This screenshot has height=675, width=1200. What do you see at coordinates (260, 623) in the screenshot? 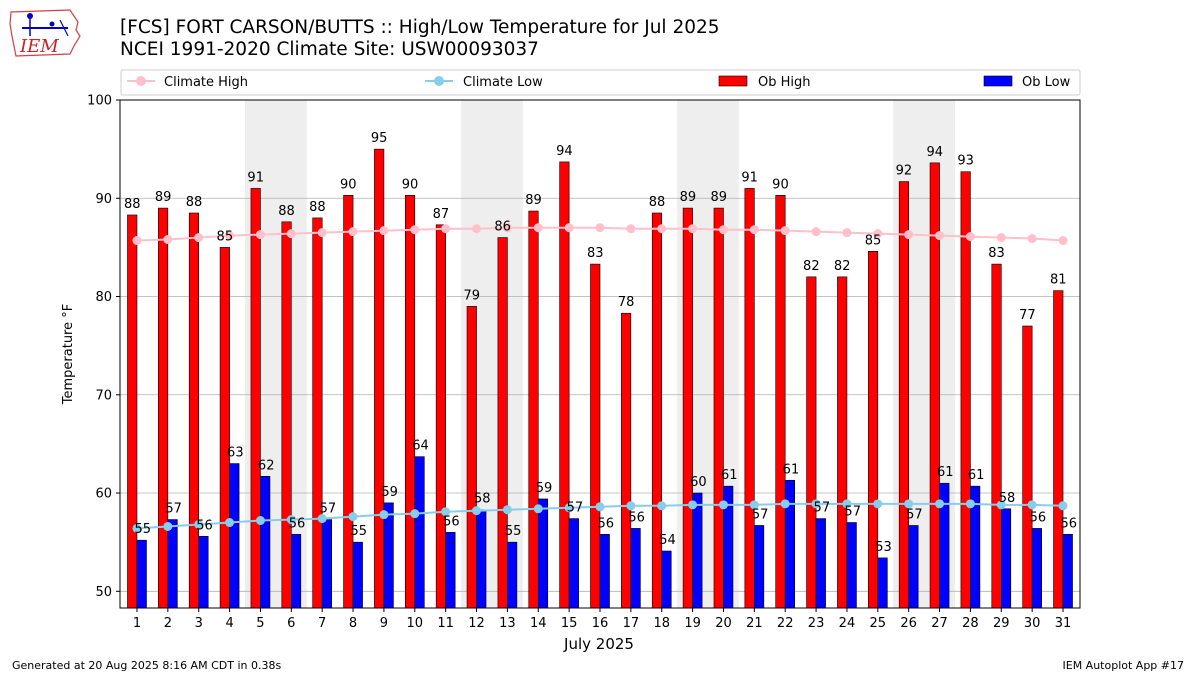
I see `x-tick-label-5: 5` at bounding box center [260, 623].